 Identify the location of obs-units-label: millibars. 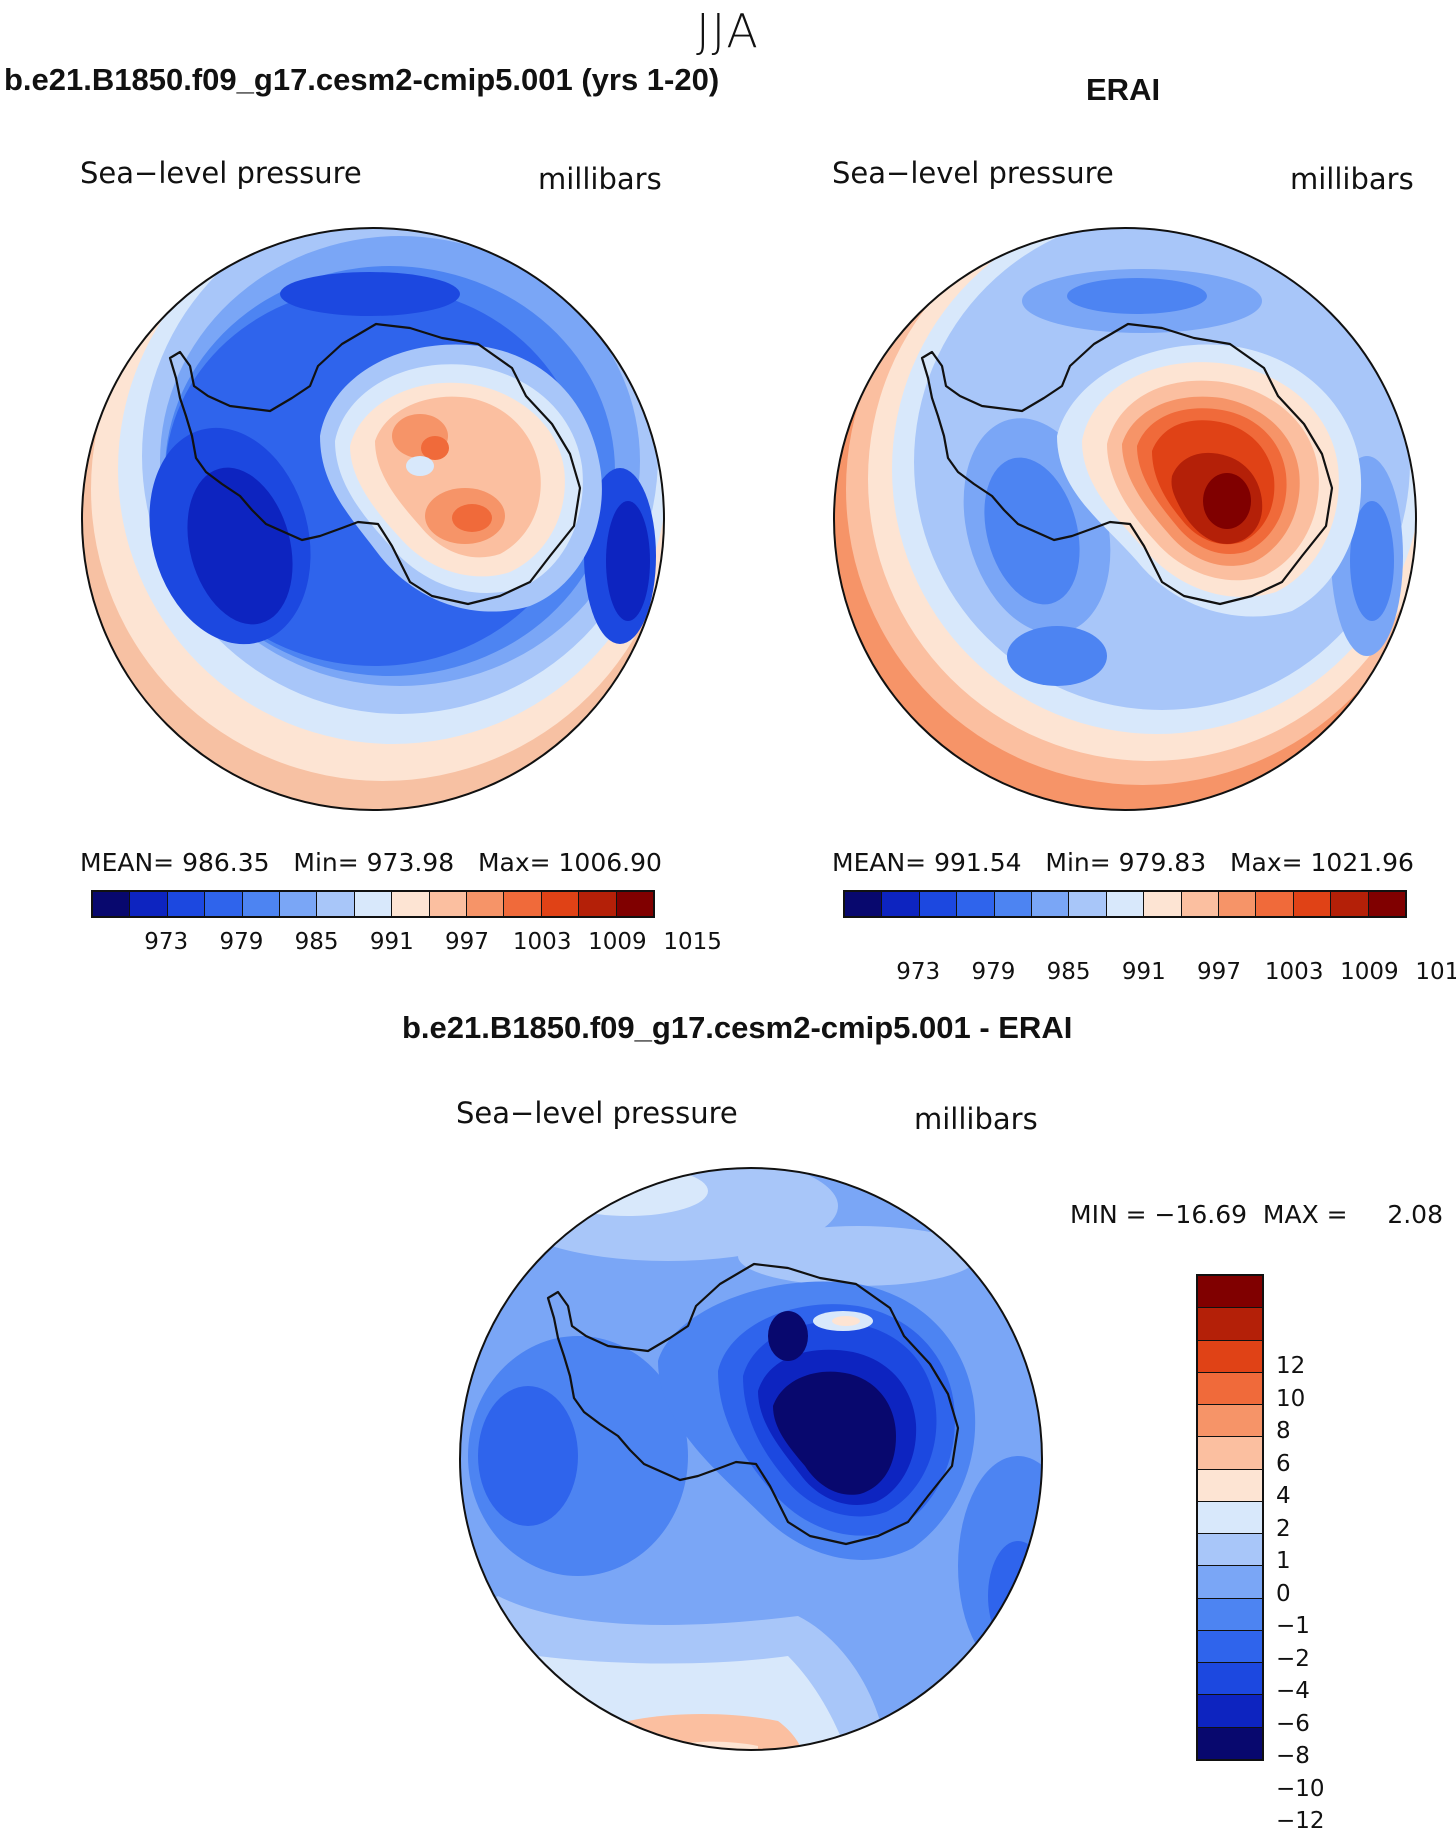
(1352, 179).